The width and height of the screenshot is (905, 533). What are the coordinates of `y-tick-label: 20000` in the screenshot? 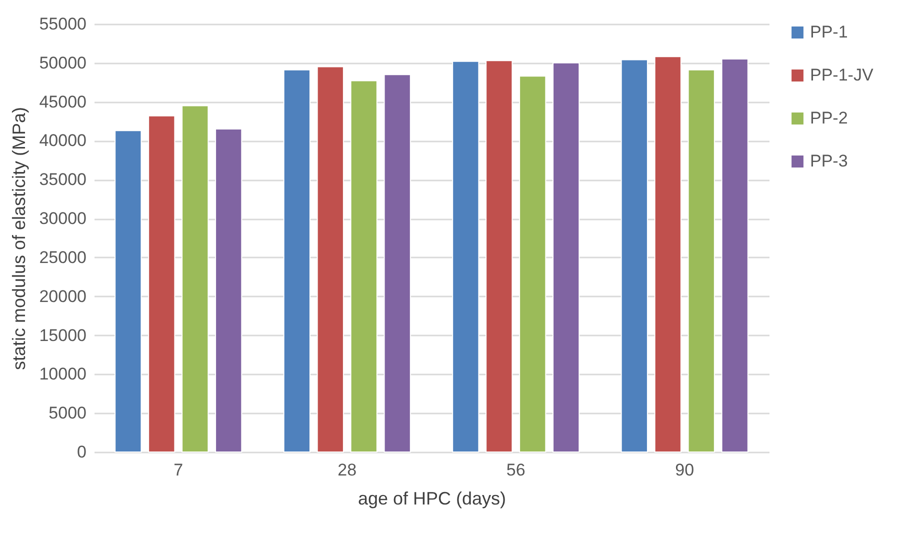 It's located at (62, 296).